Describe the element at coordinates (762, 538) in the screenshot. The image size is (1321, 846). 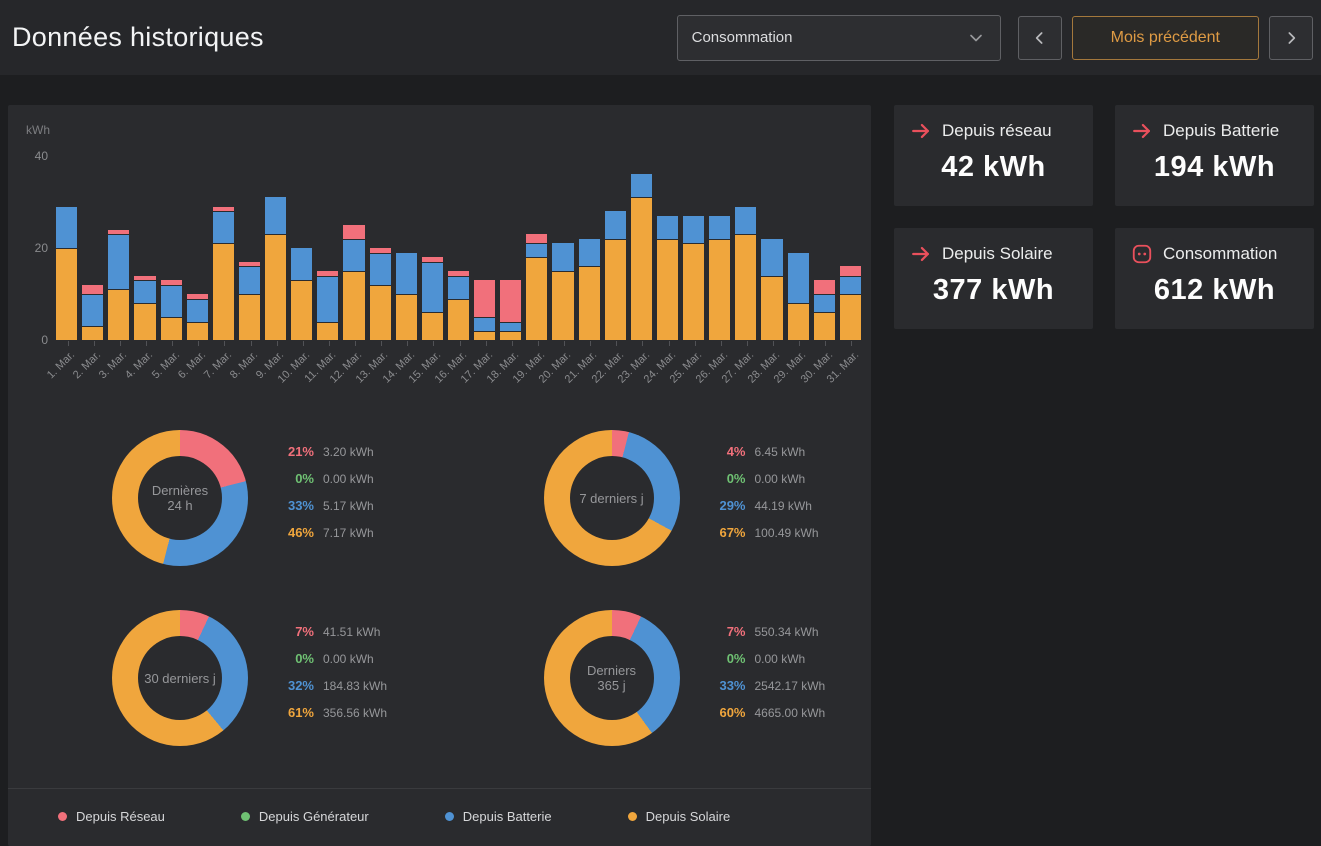
I see `donut-stat-row-solaire: 67% 100.49 kWh` at that location.